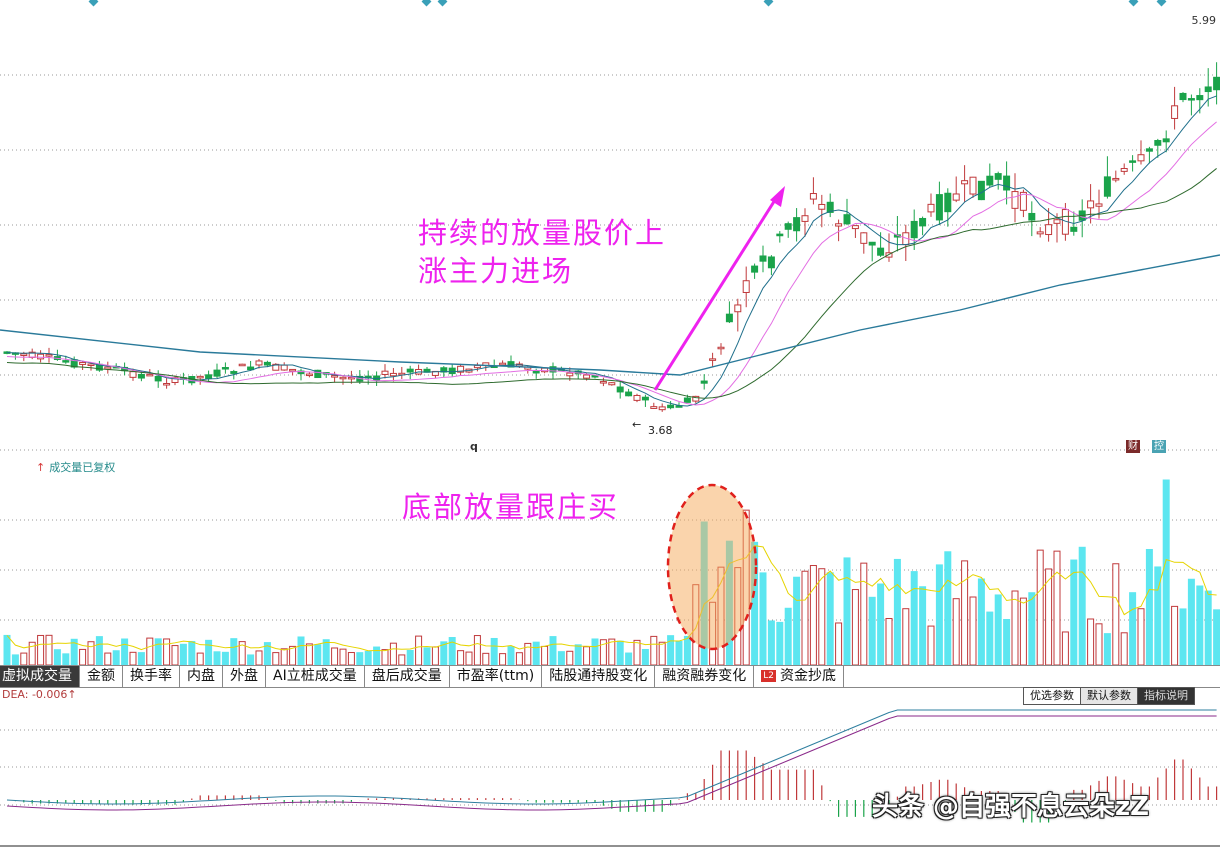 This screenshot has height=847, width=1220. I want to click on tab-label: AI立桩成交量, so click(315, 676).